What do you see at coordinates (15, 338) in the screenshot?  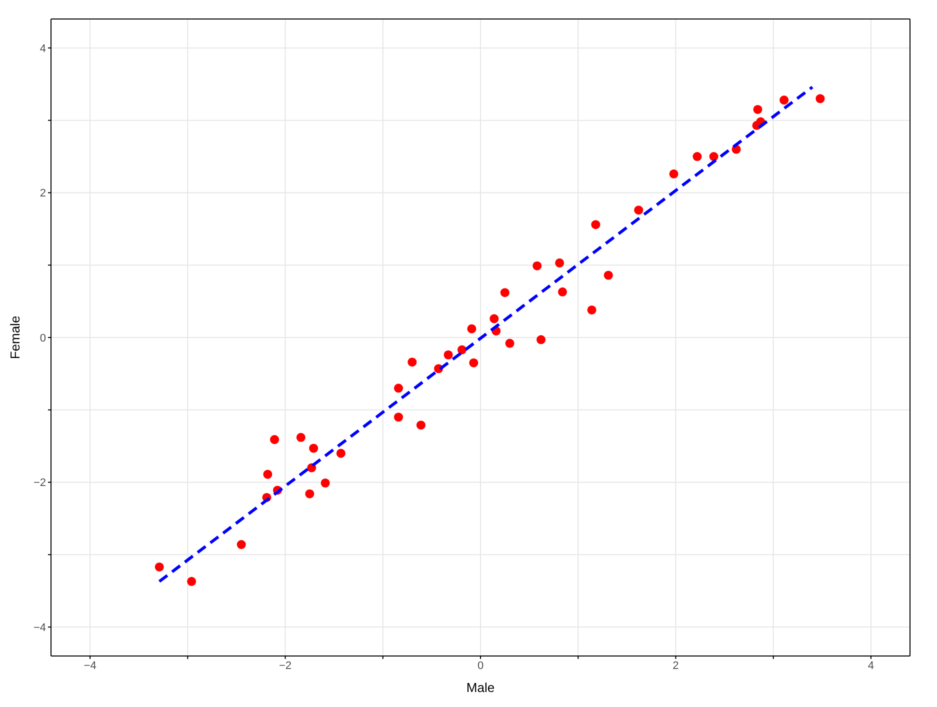 I see `y-axis-title: Female` at bounding box center [15, 338].